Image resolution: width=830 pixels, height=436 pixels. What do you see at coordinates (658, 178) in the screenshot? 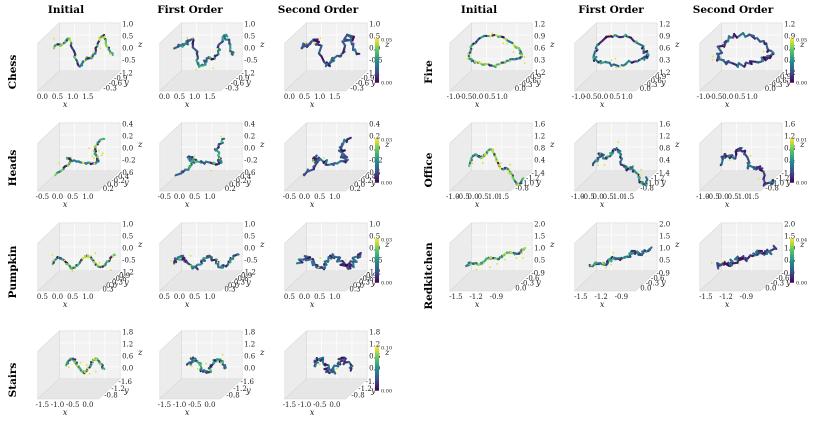
I see `y-tick-label: -1.2` at bounding box center [658, 178].